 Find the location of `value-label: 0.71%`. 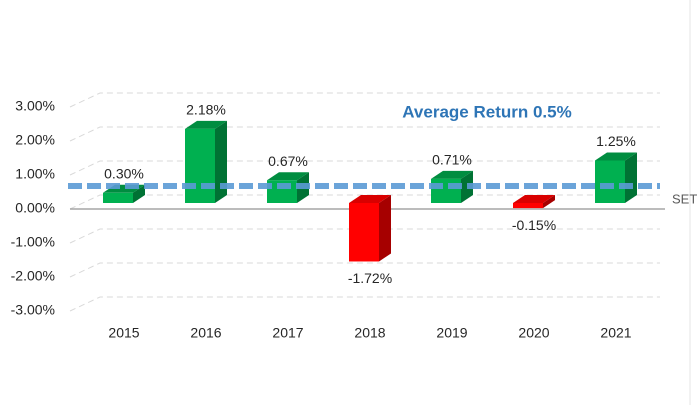

value-label: 0.71% is located at coordinates (452, 160).